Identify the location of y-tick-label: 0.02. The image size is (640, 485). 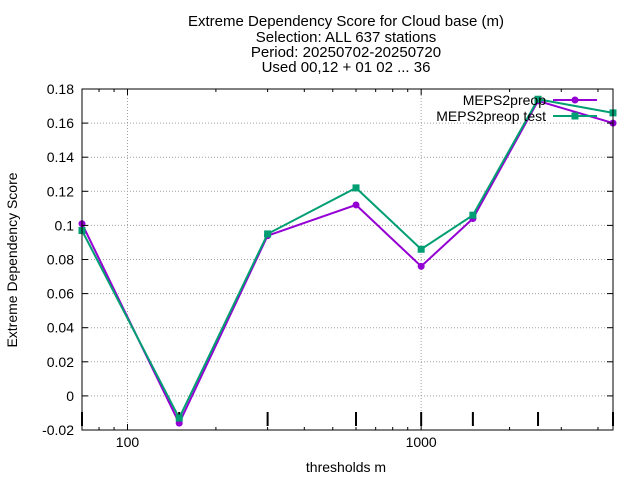
(60, 362).